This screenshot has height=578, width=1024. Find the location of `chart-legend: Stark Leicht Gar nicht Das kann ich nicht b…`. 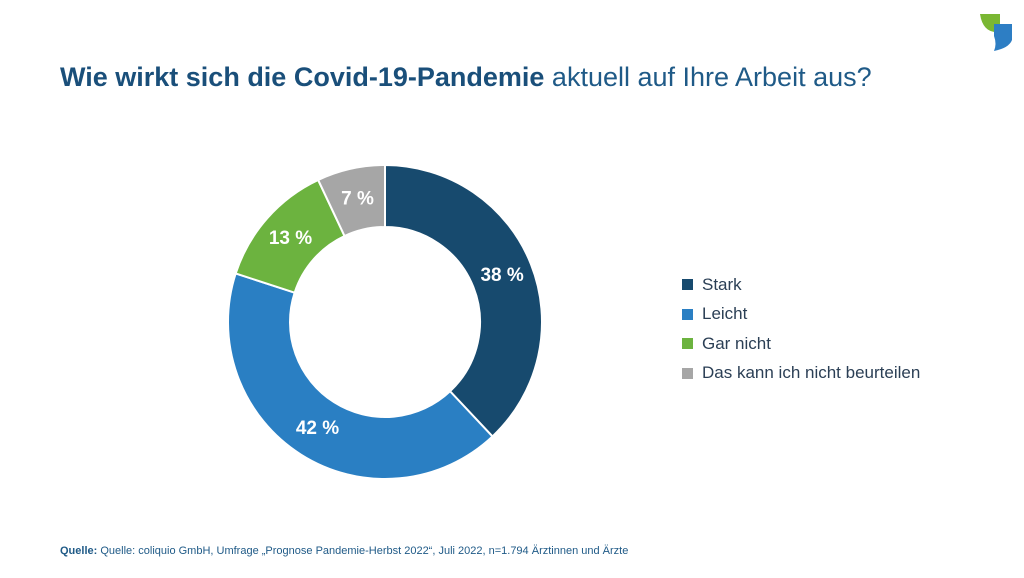

chart-legend: Stark Leicht Gar nicht Das kann ich nicht b… is located at coordinates (801, 329).